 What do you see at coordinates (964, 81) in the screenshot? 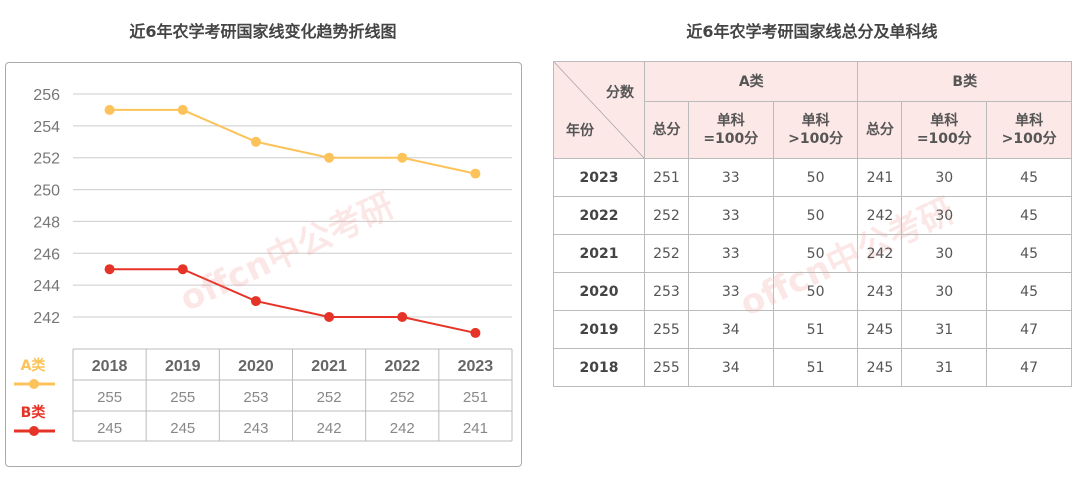
I see `group-b-header: B类` at bounding box center [964, 81].